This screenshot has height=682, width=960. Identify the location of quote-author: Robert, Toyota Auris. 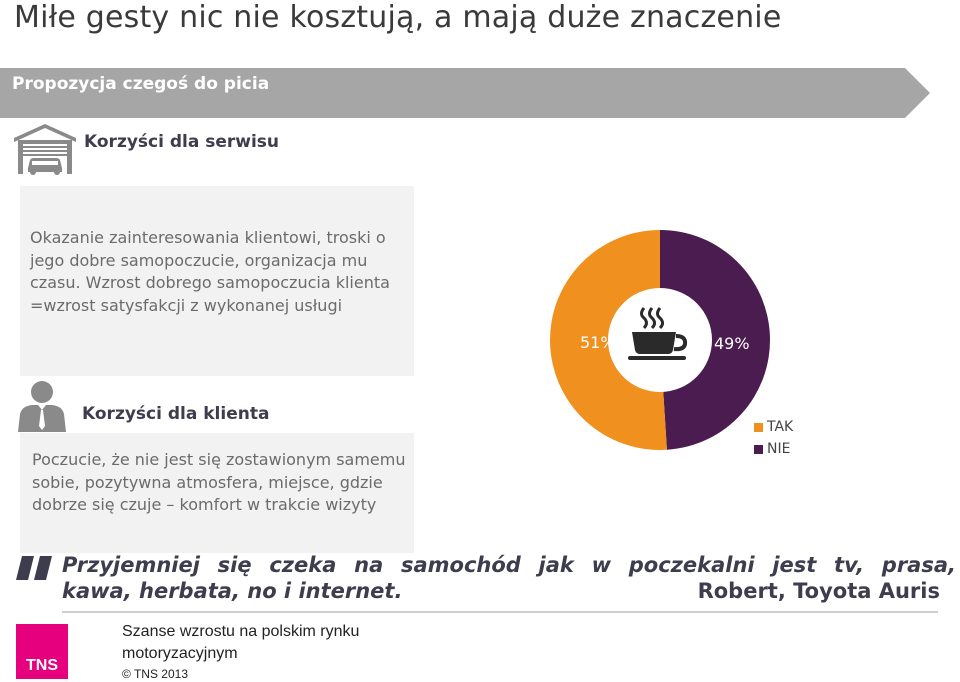
(818, 591).